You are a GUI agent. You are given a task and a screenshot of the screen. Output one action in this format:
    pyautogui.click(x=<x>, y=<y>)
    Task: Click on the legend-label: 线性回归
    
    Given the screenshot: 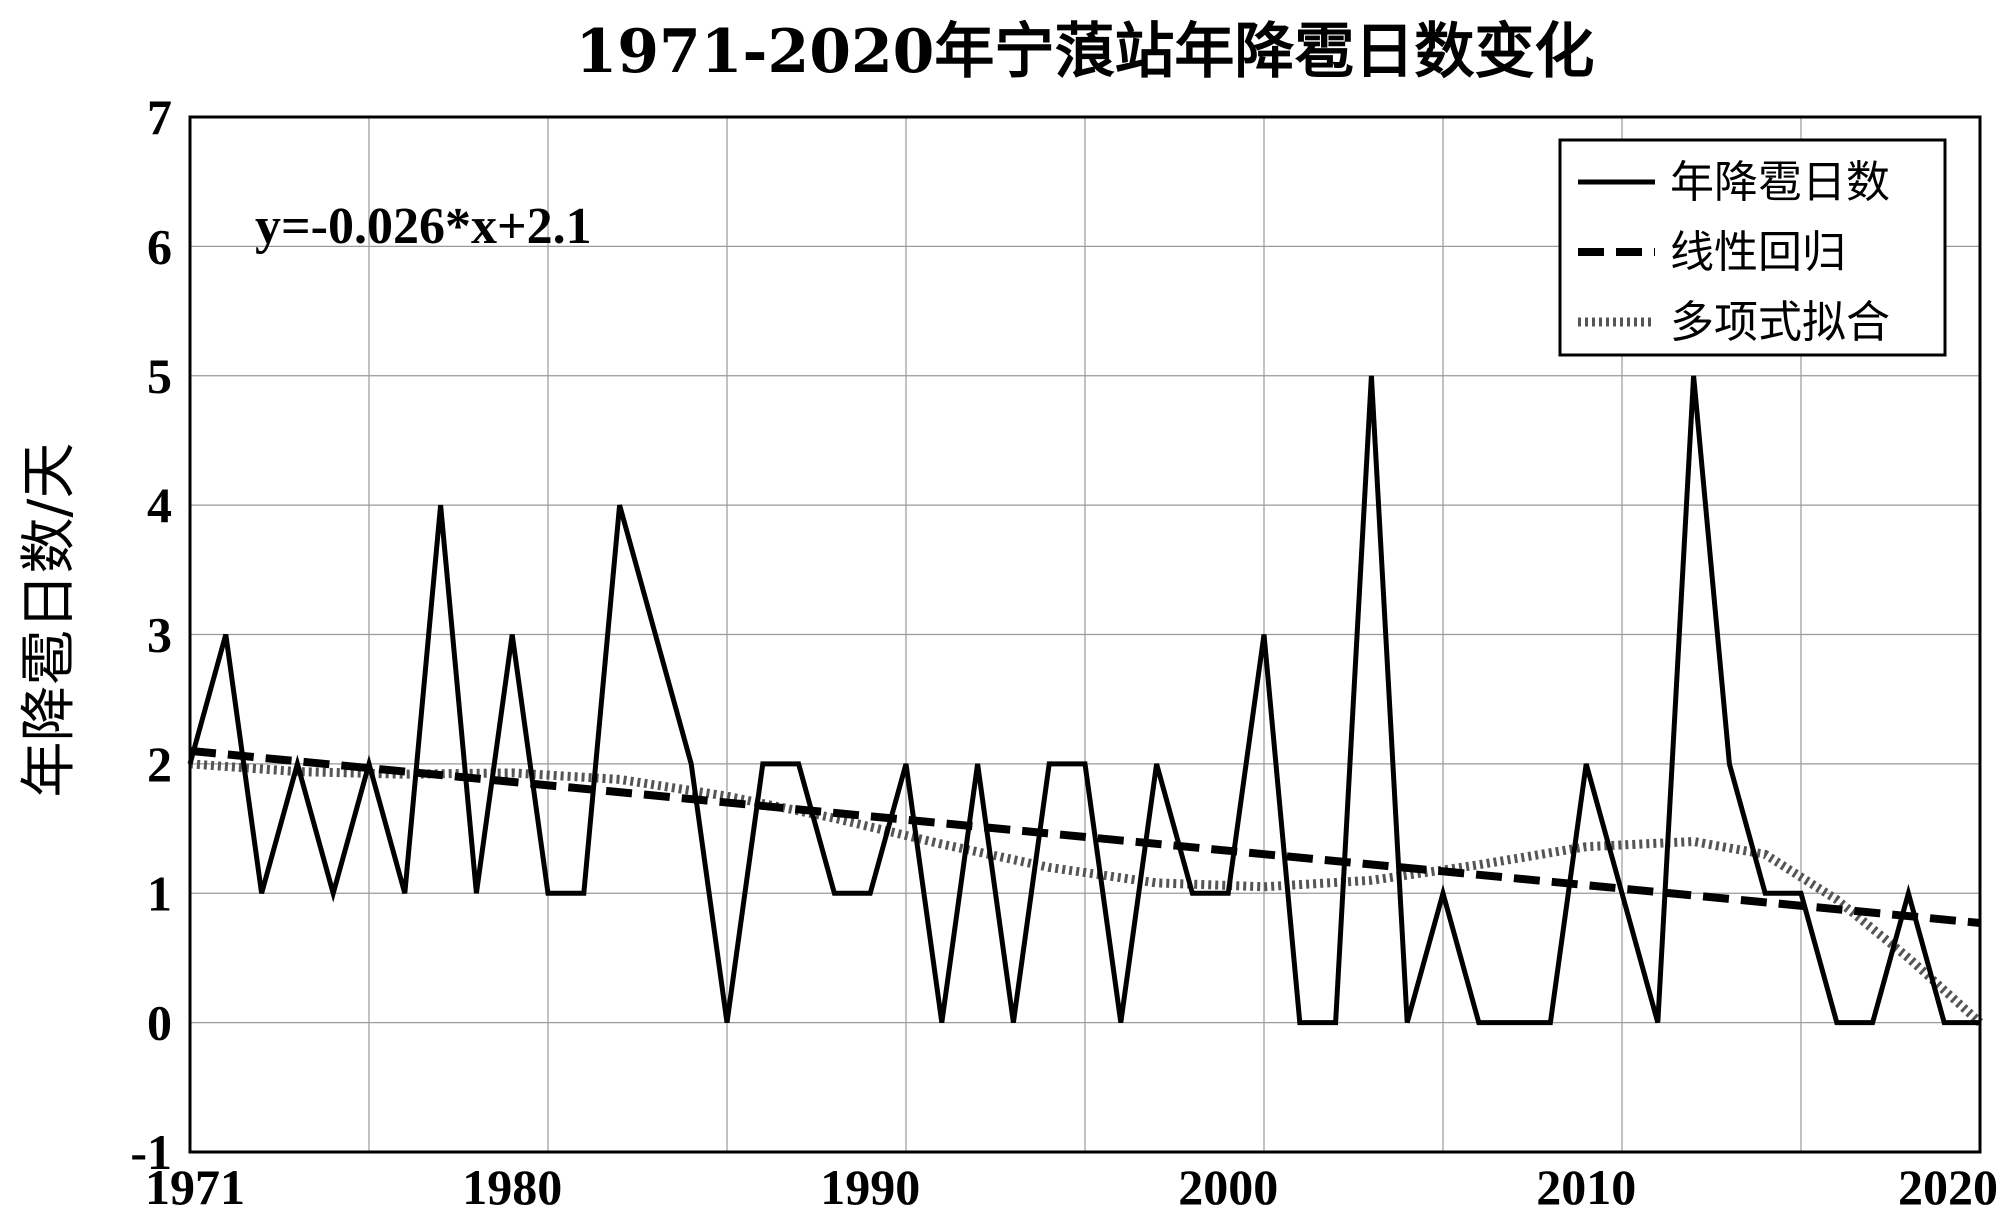 What is the action you would take?
    pyautogui.click(x=1758, y=252)
    